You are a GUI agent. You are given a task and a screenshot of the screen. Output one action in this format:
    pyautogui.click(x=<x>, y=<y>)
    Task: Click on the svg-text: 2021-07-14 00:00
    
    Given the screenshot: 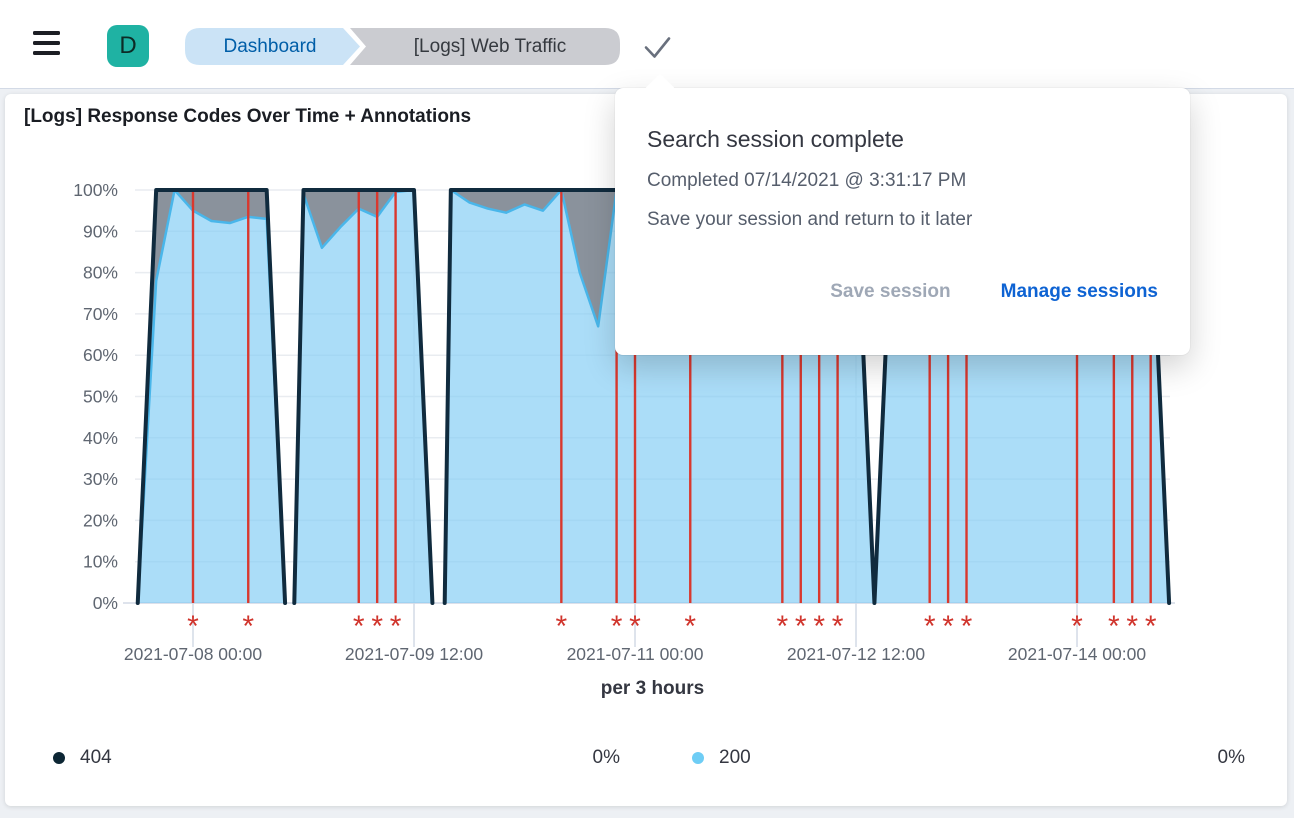 What is the action you would take?
    pyautogui.click(x=1077, y=654)
    